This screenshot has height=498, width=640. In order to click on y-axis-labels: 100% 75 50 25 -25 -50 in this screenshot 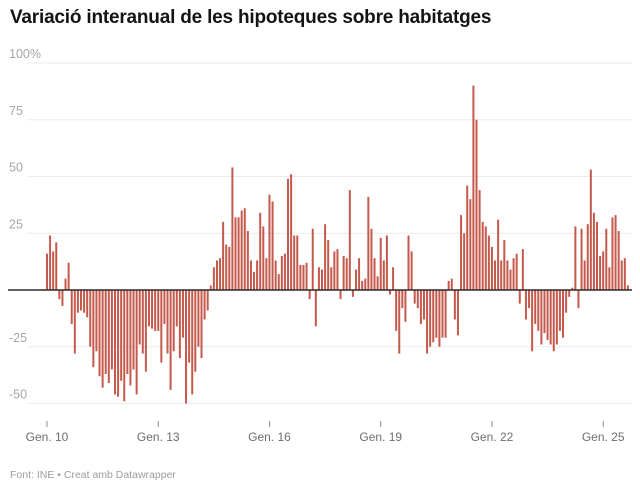, I will do `click(25, 224)`.